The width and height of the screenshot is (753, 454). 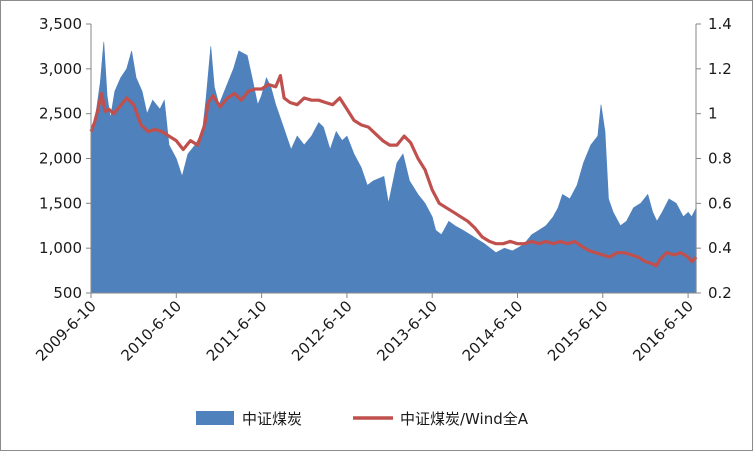 What do you see at coordinates (60, 24) in the screenshot?
I see `y-left-tick-label: 3,500` at bounding box center [60, 24].